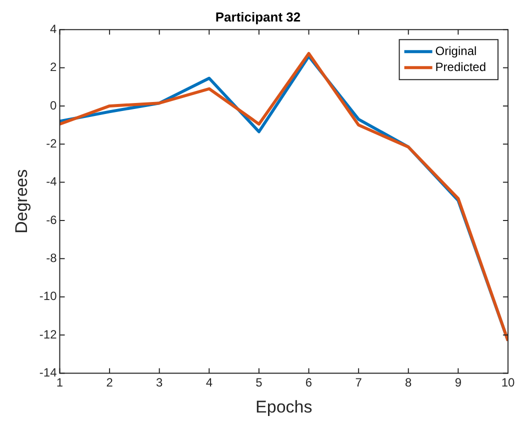 The height and width of the screenshot is (430, 526). What do you see at coordinates (48, 296) in the screenshot?
I see `y-tick-label: -10` at bounding box center [48, 296].